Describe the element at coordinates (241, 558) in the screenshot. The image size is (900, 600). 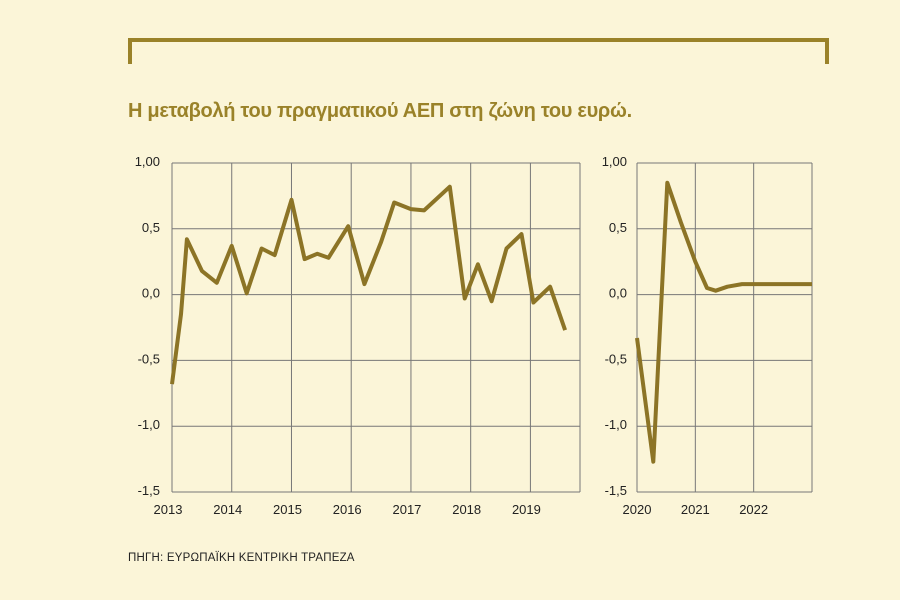
I see `source-note: ΠΗΓΗ: ΕΥΡΩΠΑΪΚΗ ΚΕΝΤΡΙΚΗ ΤΡΑΠΕΖΑ` at that location.